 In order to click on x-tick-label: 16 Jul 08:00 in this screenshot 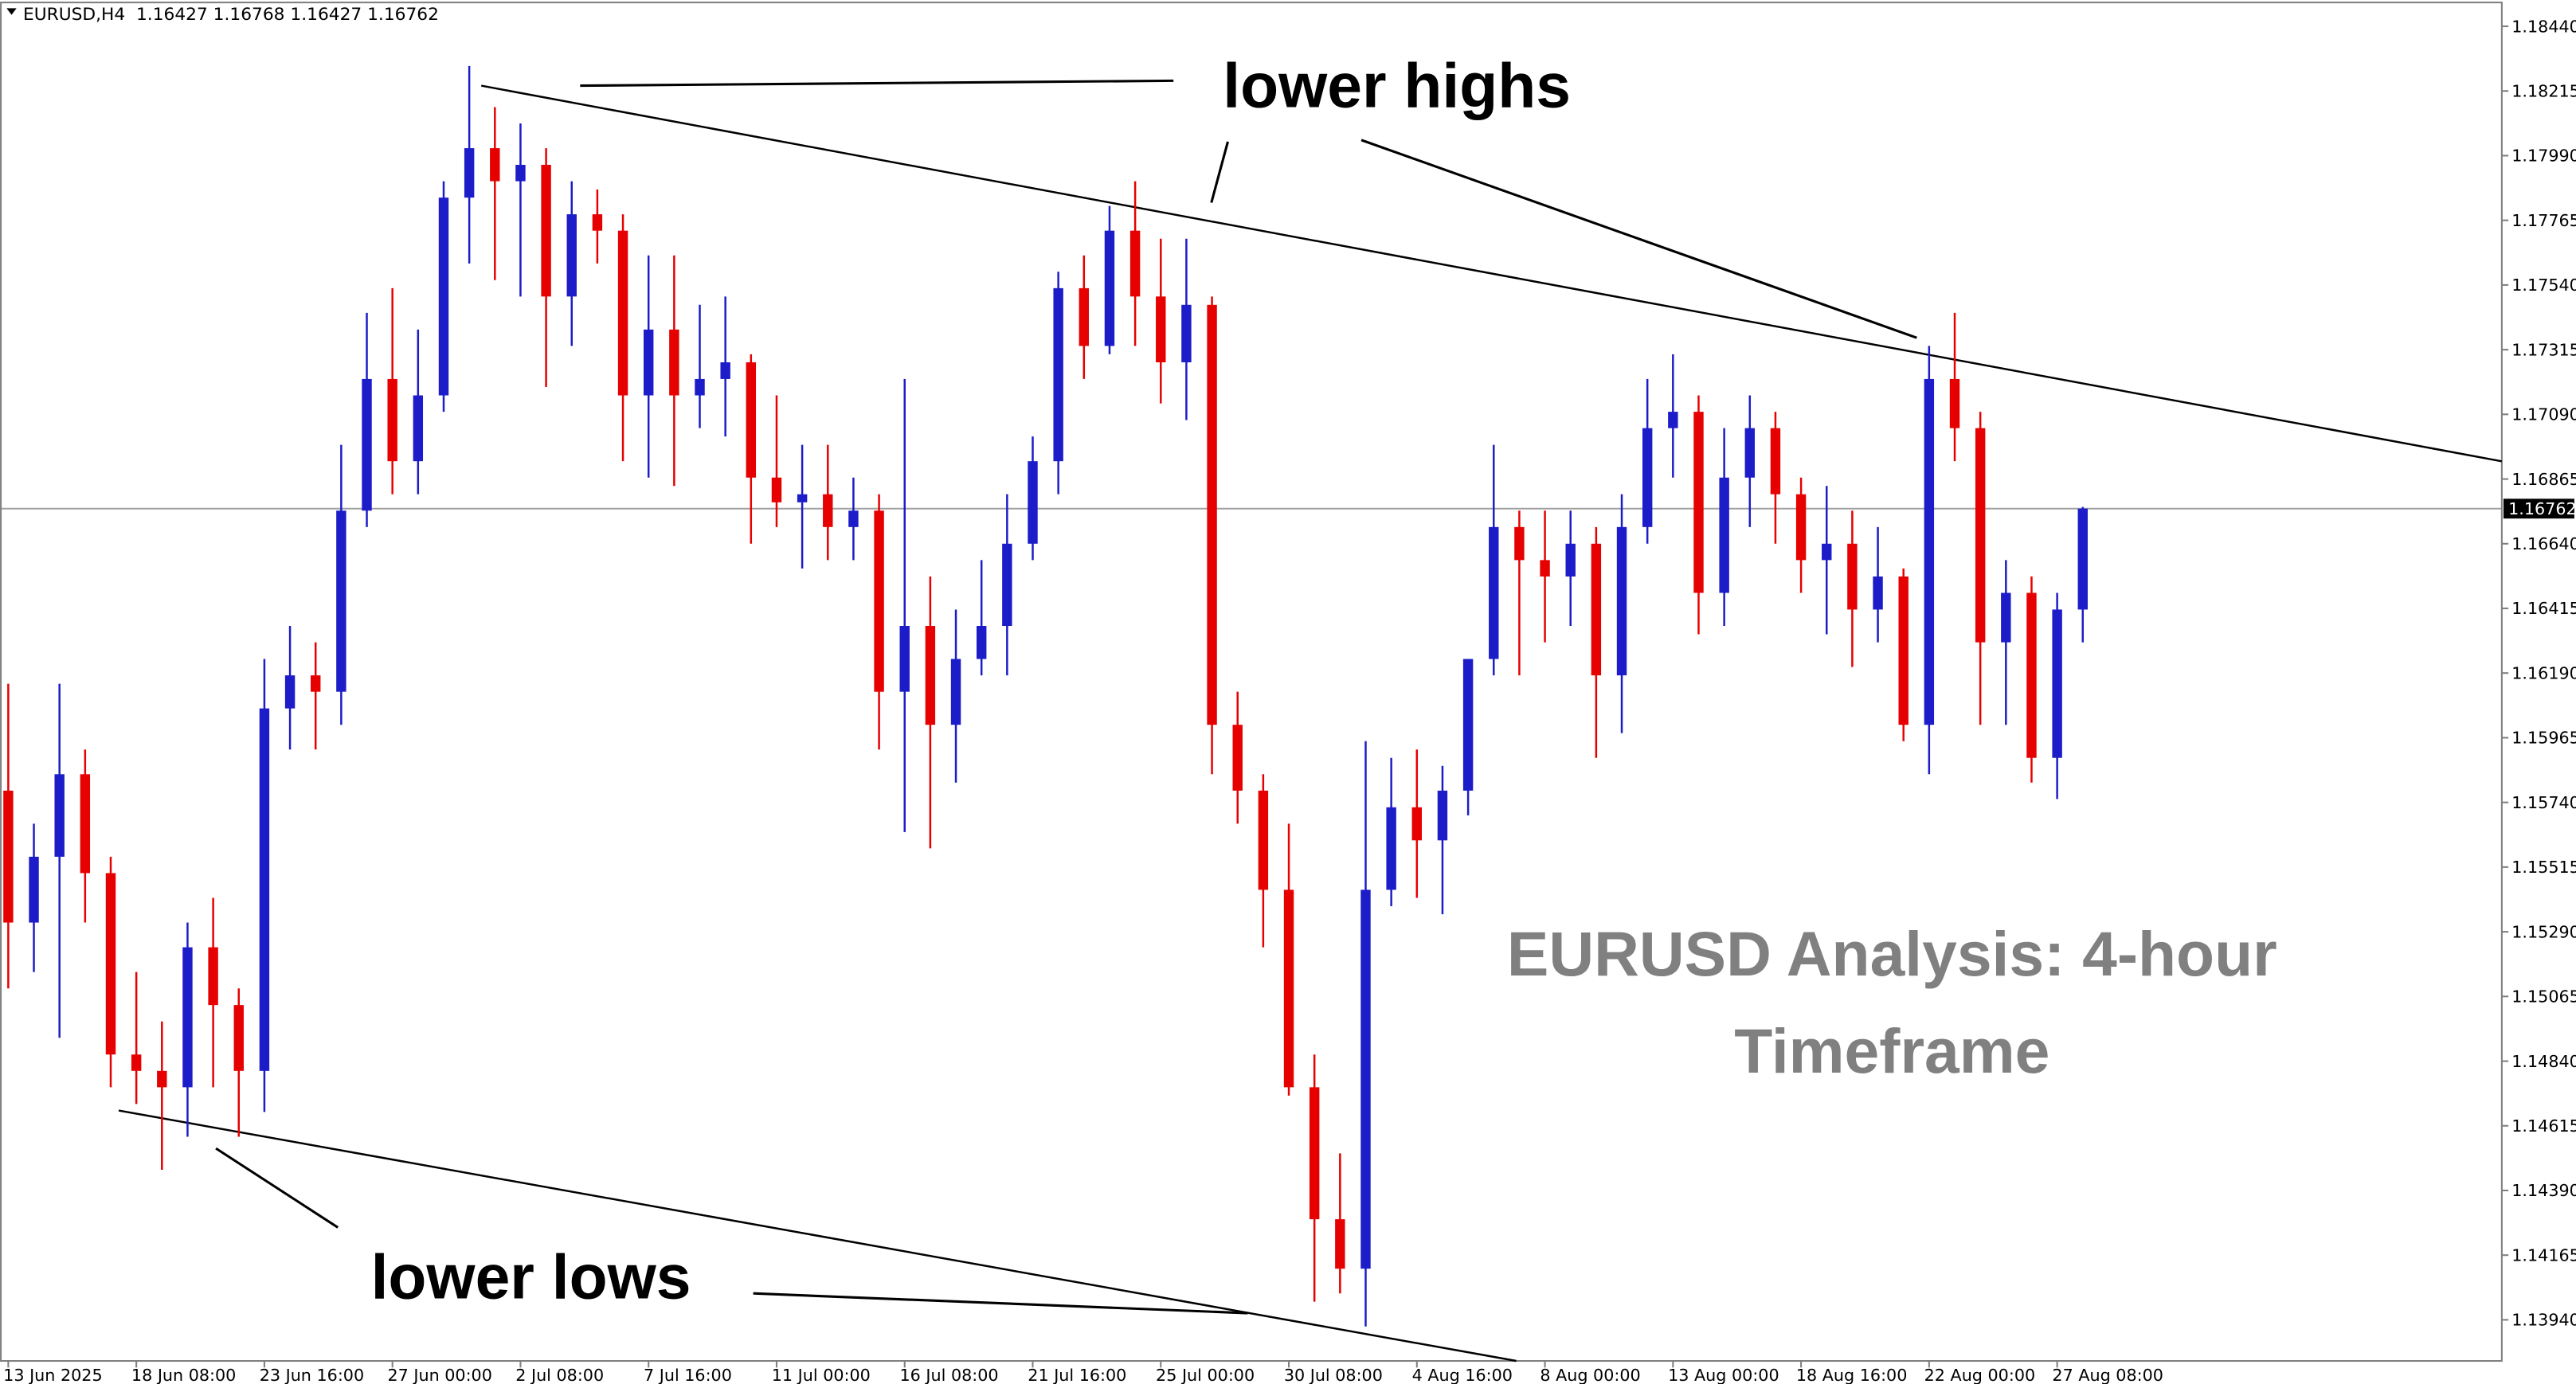, I will do `click(949, 1375)`.